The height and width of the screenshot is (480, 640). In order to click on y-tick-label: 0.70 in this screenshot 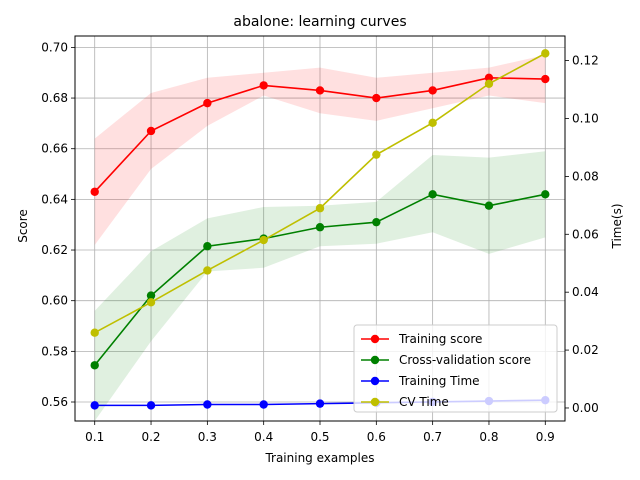, I will do `click(54, 47)`.